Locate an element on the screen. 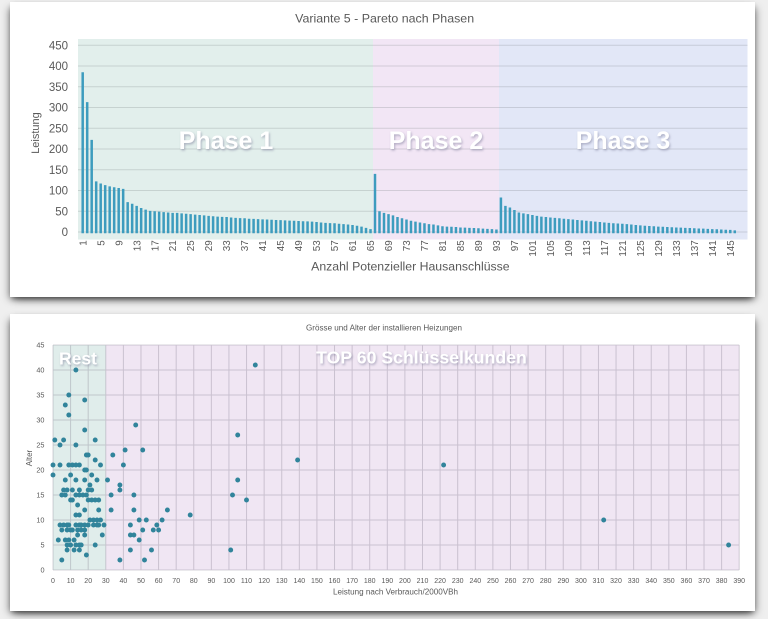  svg-text: 240 is located at coordinates (475, 581).